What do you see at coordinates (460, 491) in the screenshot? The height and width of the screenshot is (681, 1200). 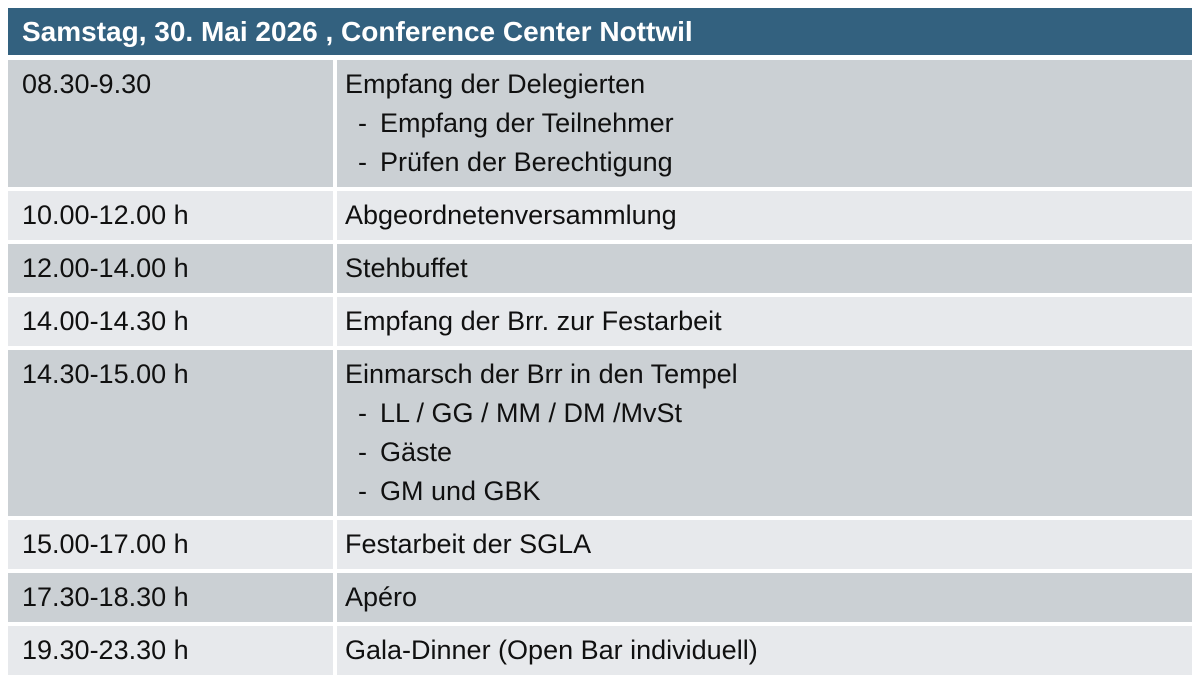 I see `bullet-text: GM und GBK` at bounding box center [460, 491].